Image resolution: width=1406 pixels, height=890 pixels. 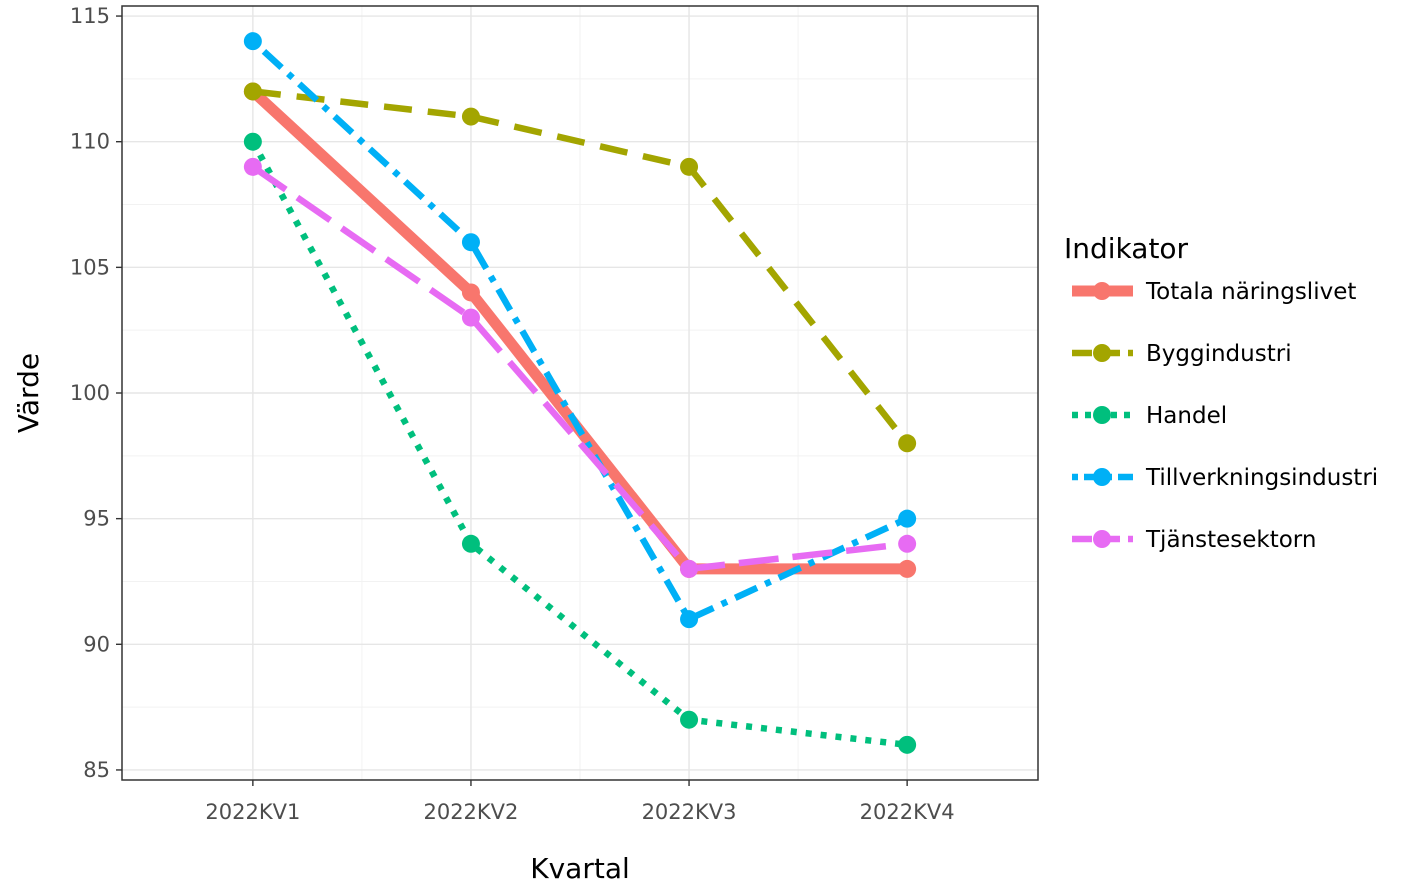 I want to click on y-tick-label: 100, so click(x=90, y=393).